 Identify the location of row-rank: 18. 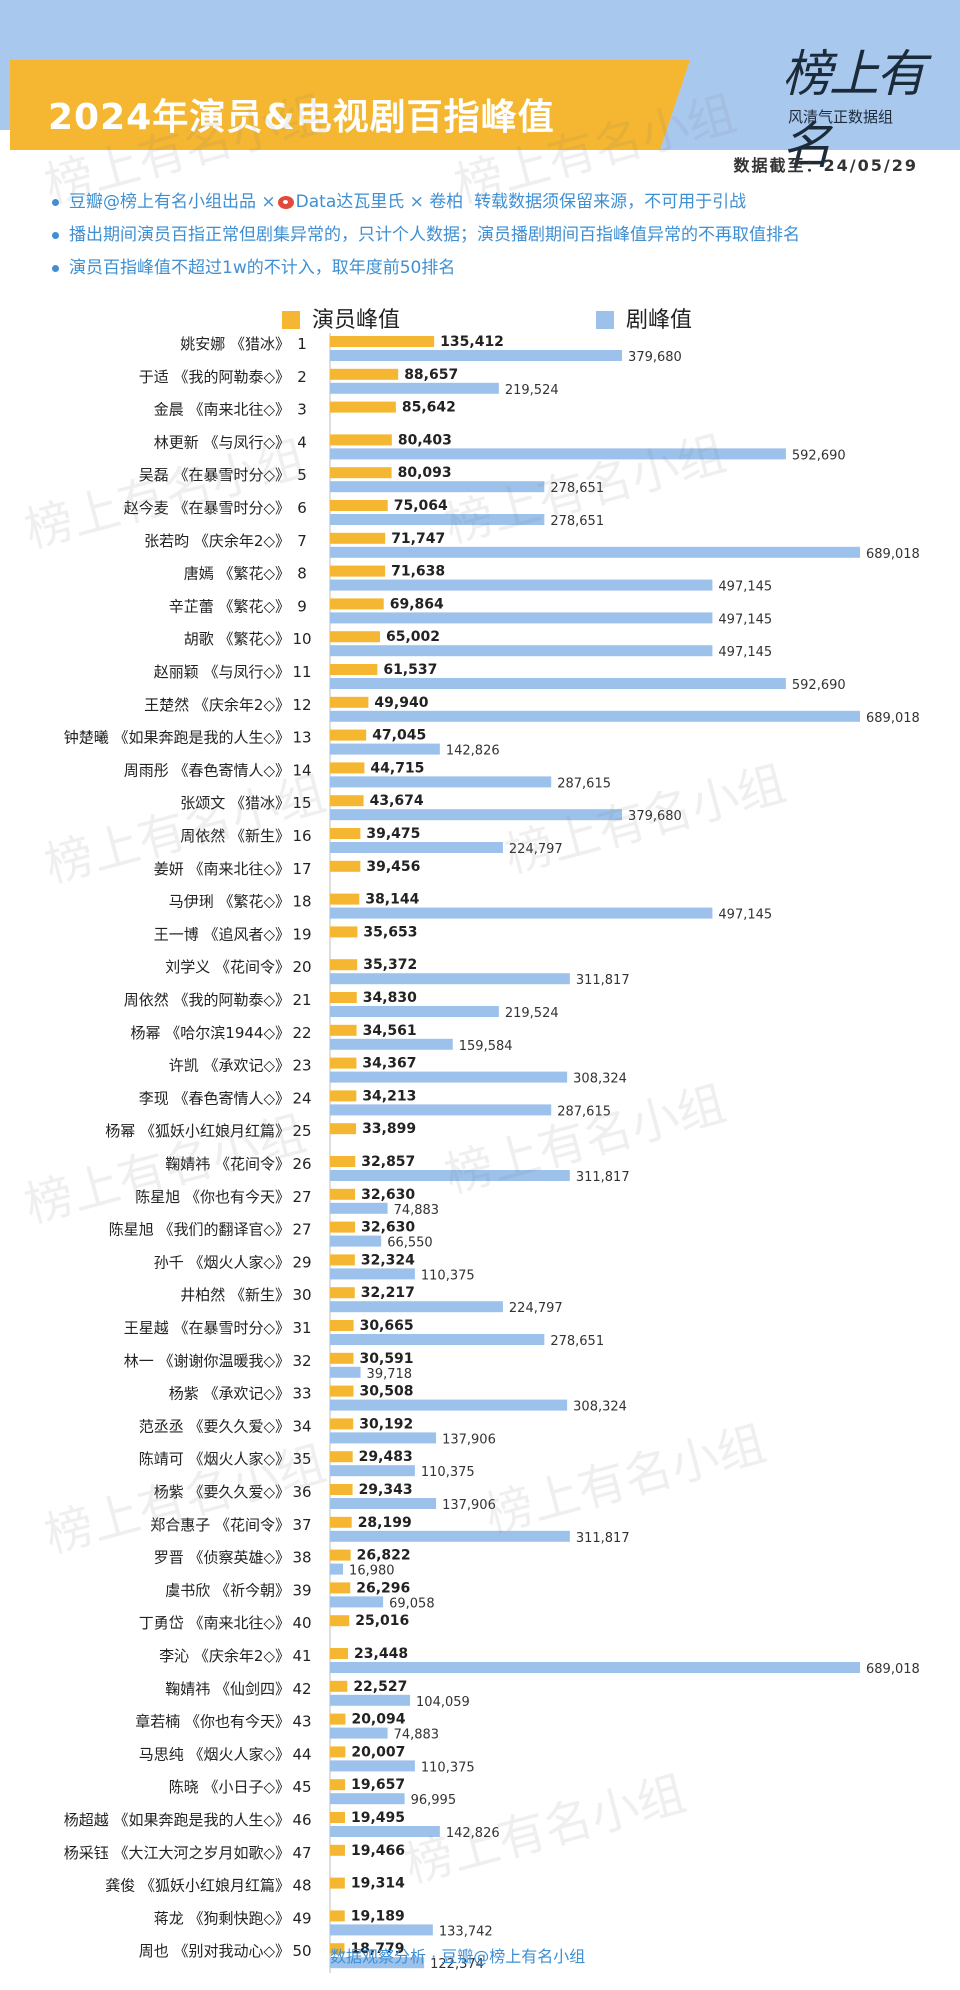
(301, 902).